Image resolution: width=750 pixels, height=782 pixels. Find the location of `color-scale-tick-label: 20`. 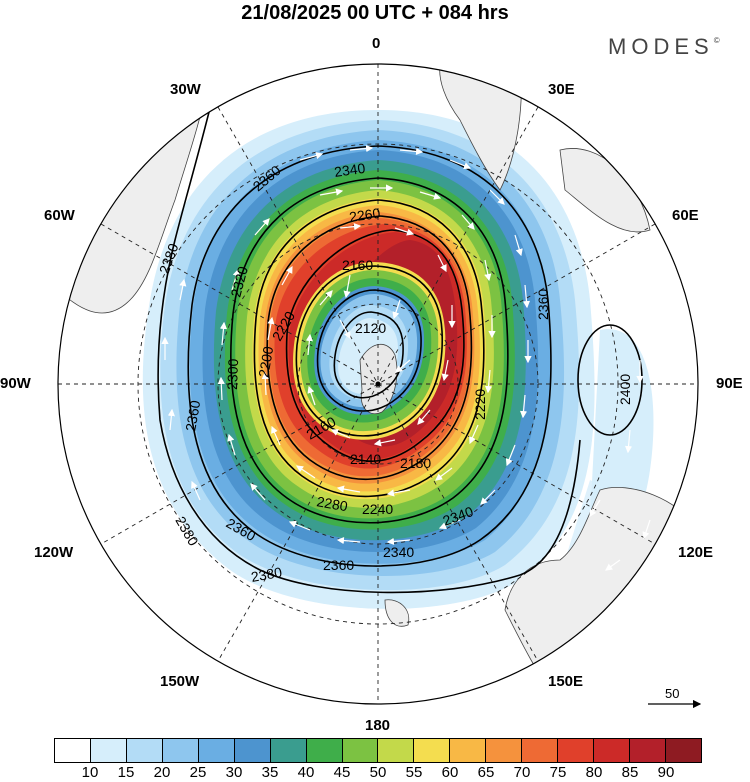

color-scale-tick-label: 20 is located at coordinates (162, 772).